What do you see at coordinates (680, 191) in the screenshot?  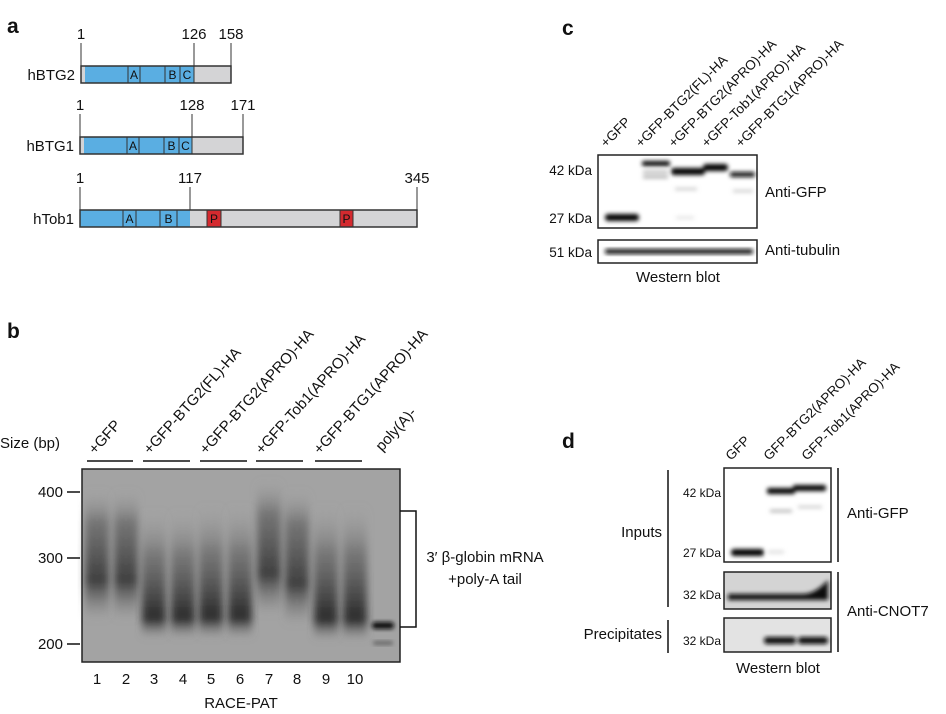 I see `gfp-bands` at bounding box center [680, 191].